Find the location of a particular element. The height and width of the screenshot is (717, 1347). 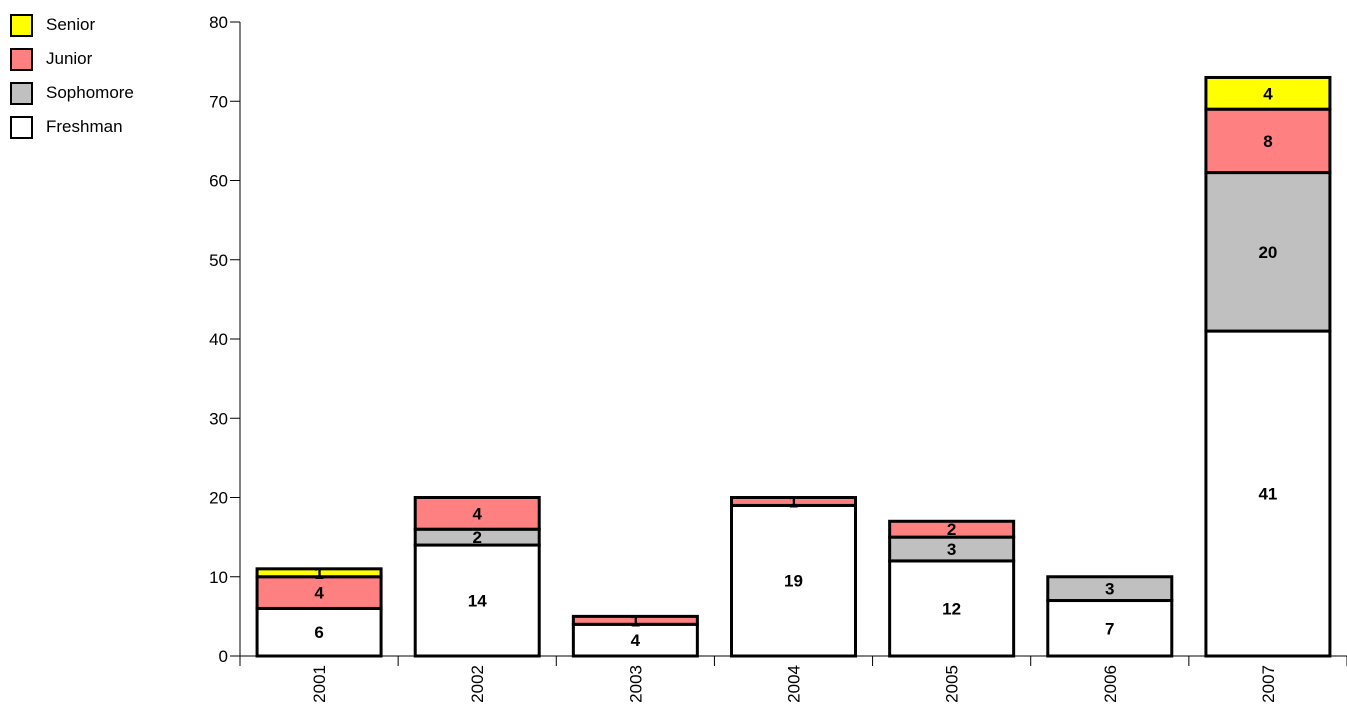

data-label: 7 is located at coordinates (1109, 628).